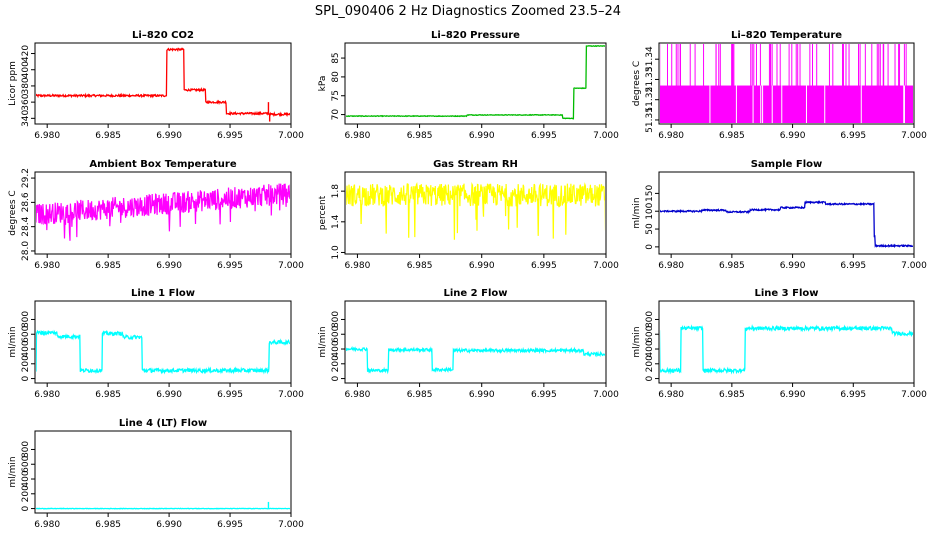 The image size is (936, 540). I want to click on y-tick-label: 51.31, so click(650, 120).